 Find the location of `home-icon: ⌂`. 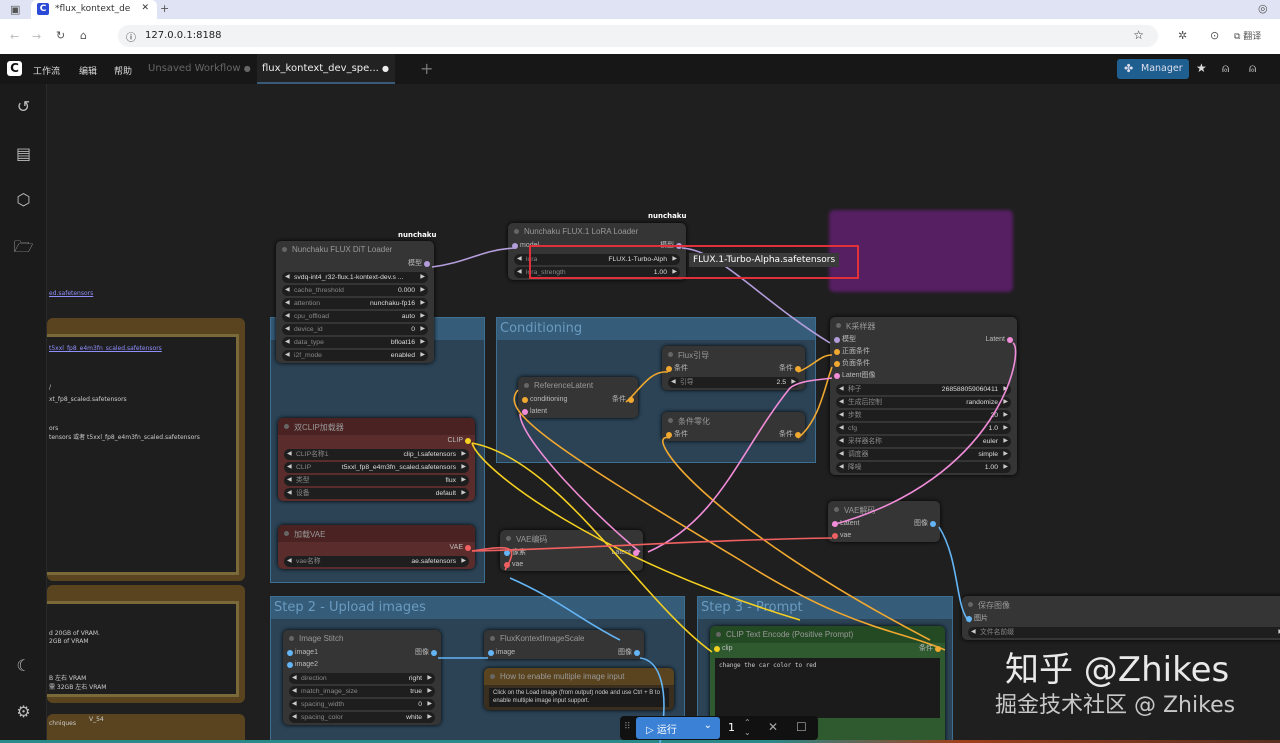

home-icon: ⌂ is located at coordinates (83, 35).